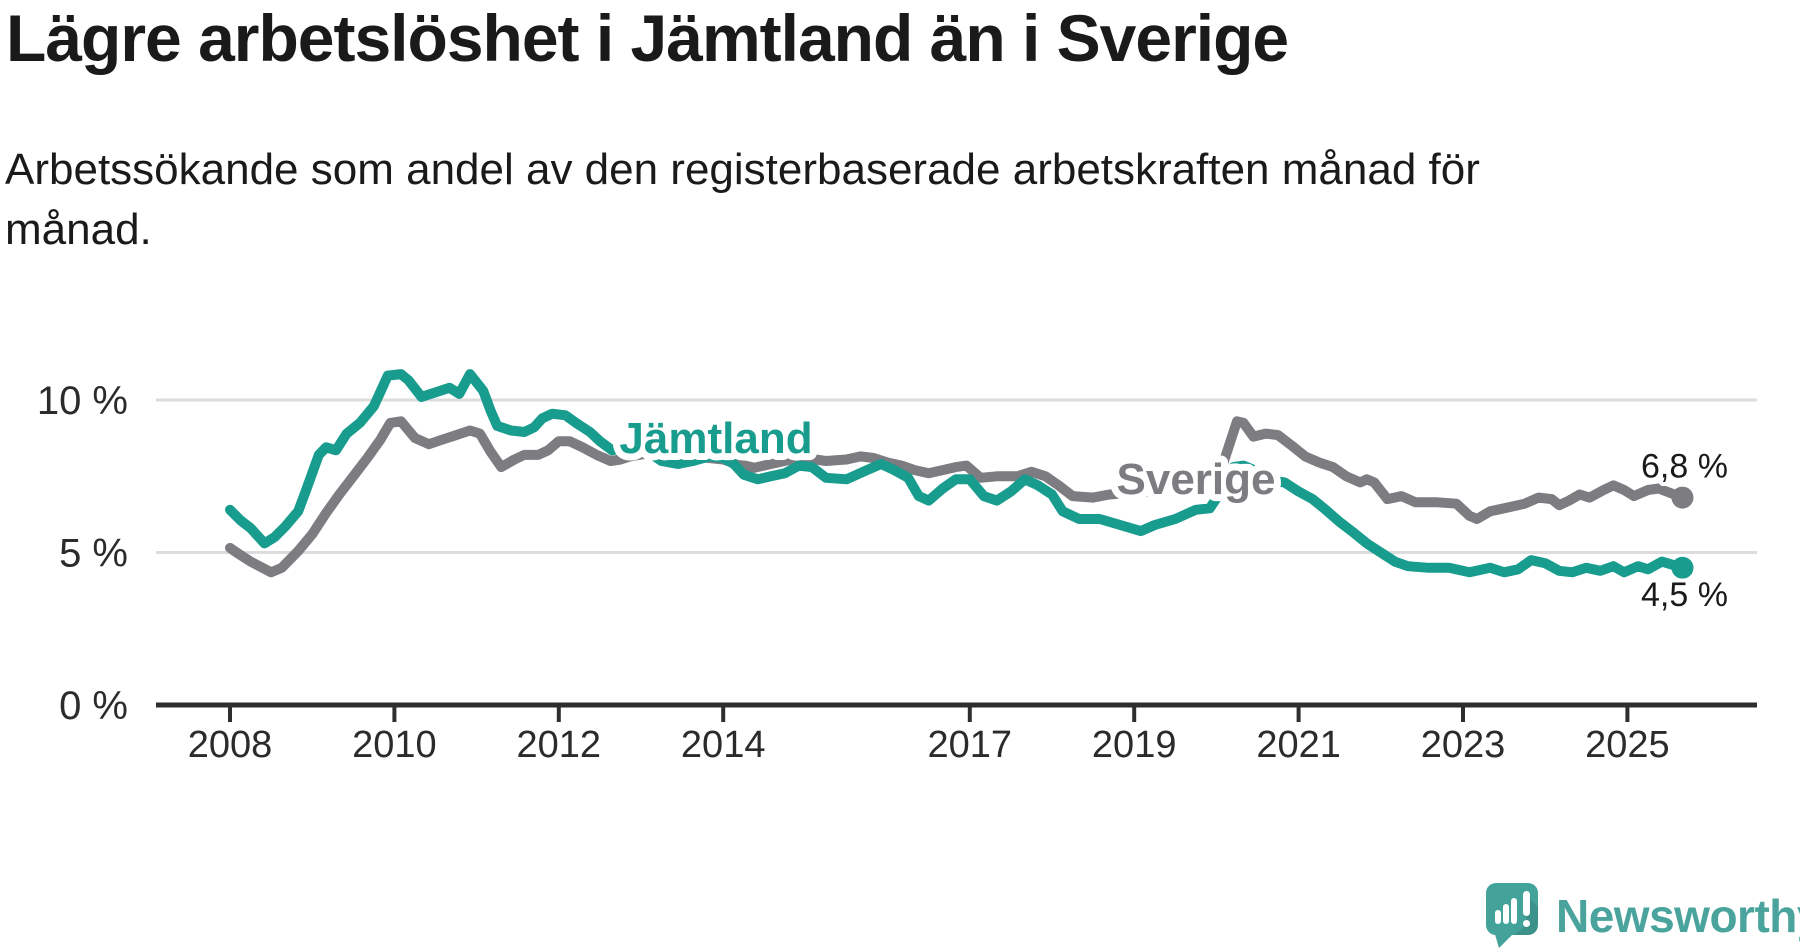 Image resolution: width=1800 pixels, height=949 pixels. What do you see at coordinates (82, 401) in the screenshot?
I see `y-axis-label-10: 10 %` at bounding box center [82, 401].